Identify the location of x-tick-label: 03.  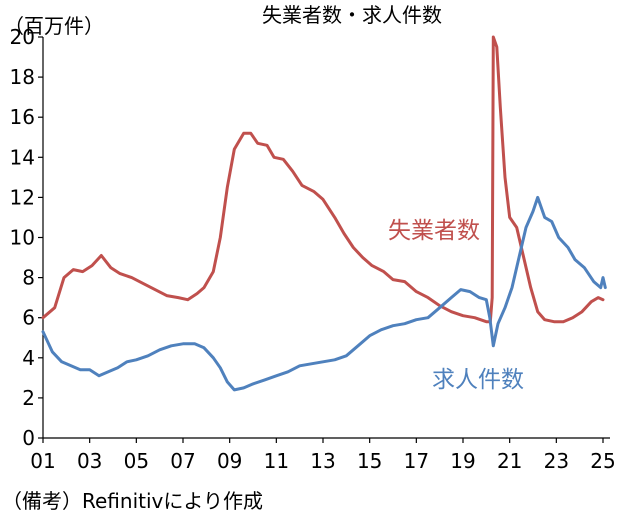
(89, 461).